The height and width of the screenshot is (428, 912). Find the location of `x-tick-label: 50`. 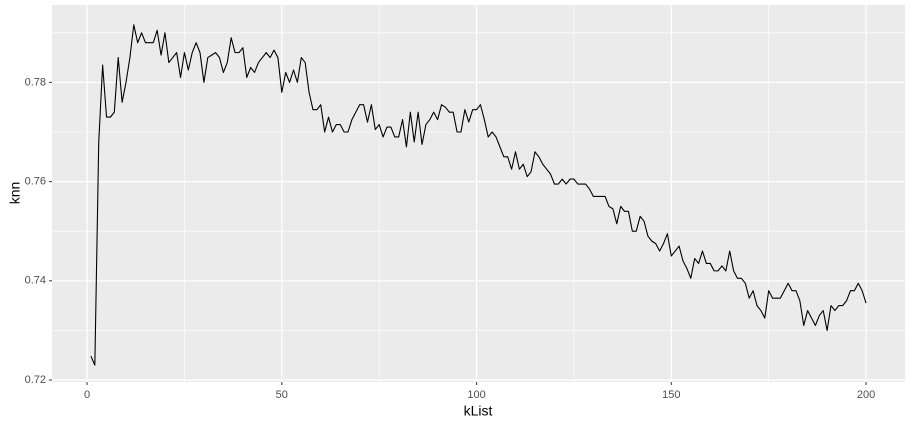

x-tick-label: 50 is located at coordinates (282, 395).